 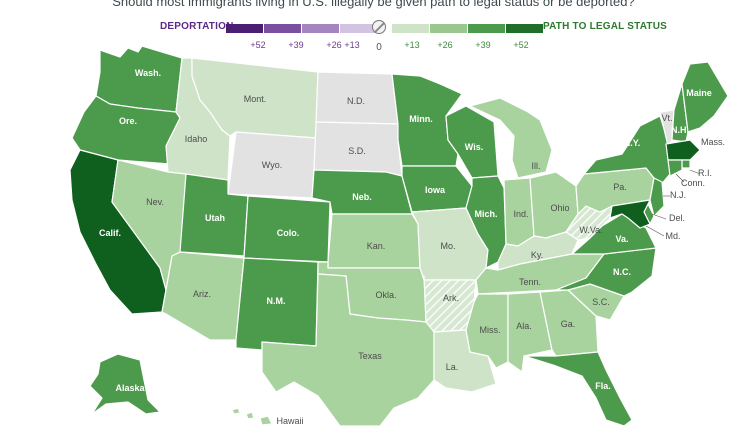 What do you see at coordinates (630, 214) in the screenshot?
I see `state-md` at bounding box center [630, 214].